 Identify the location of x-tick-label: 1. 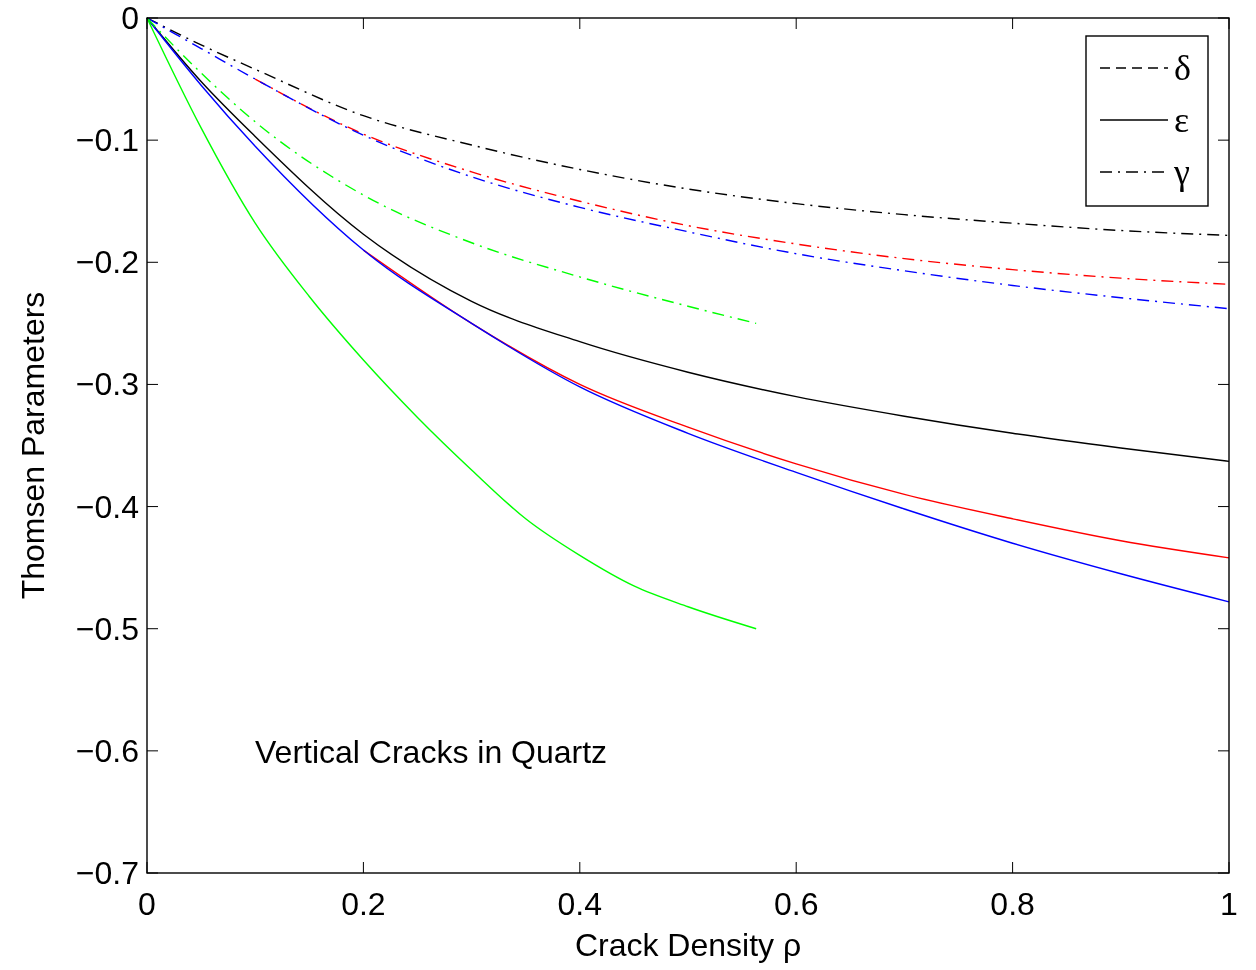
(1229, 904).